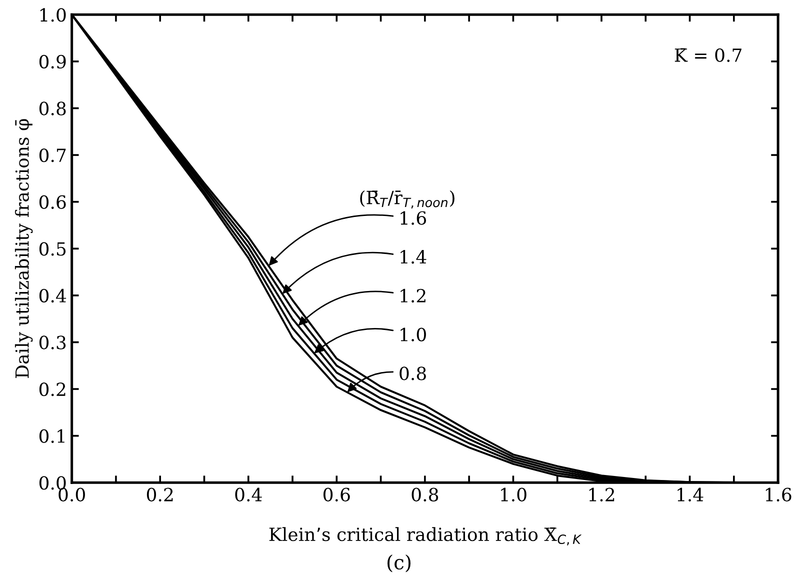 The image size is (798, 585). What do you see at coordinates (779, 495) in the screenshot?
I see `x-tick-label: 1.6` at bounding box center [779, 495].